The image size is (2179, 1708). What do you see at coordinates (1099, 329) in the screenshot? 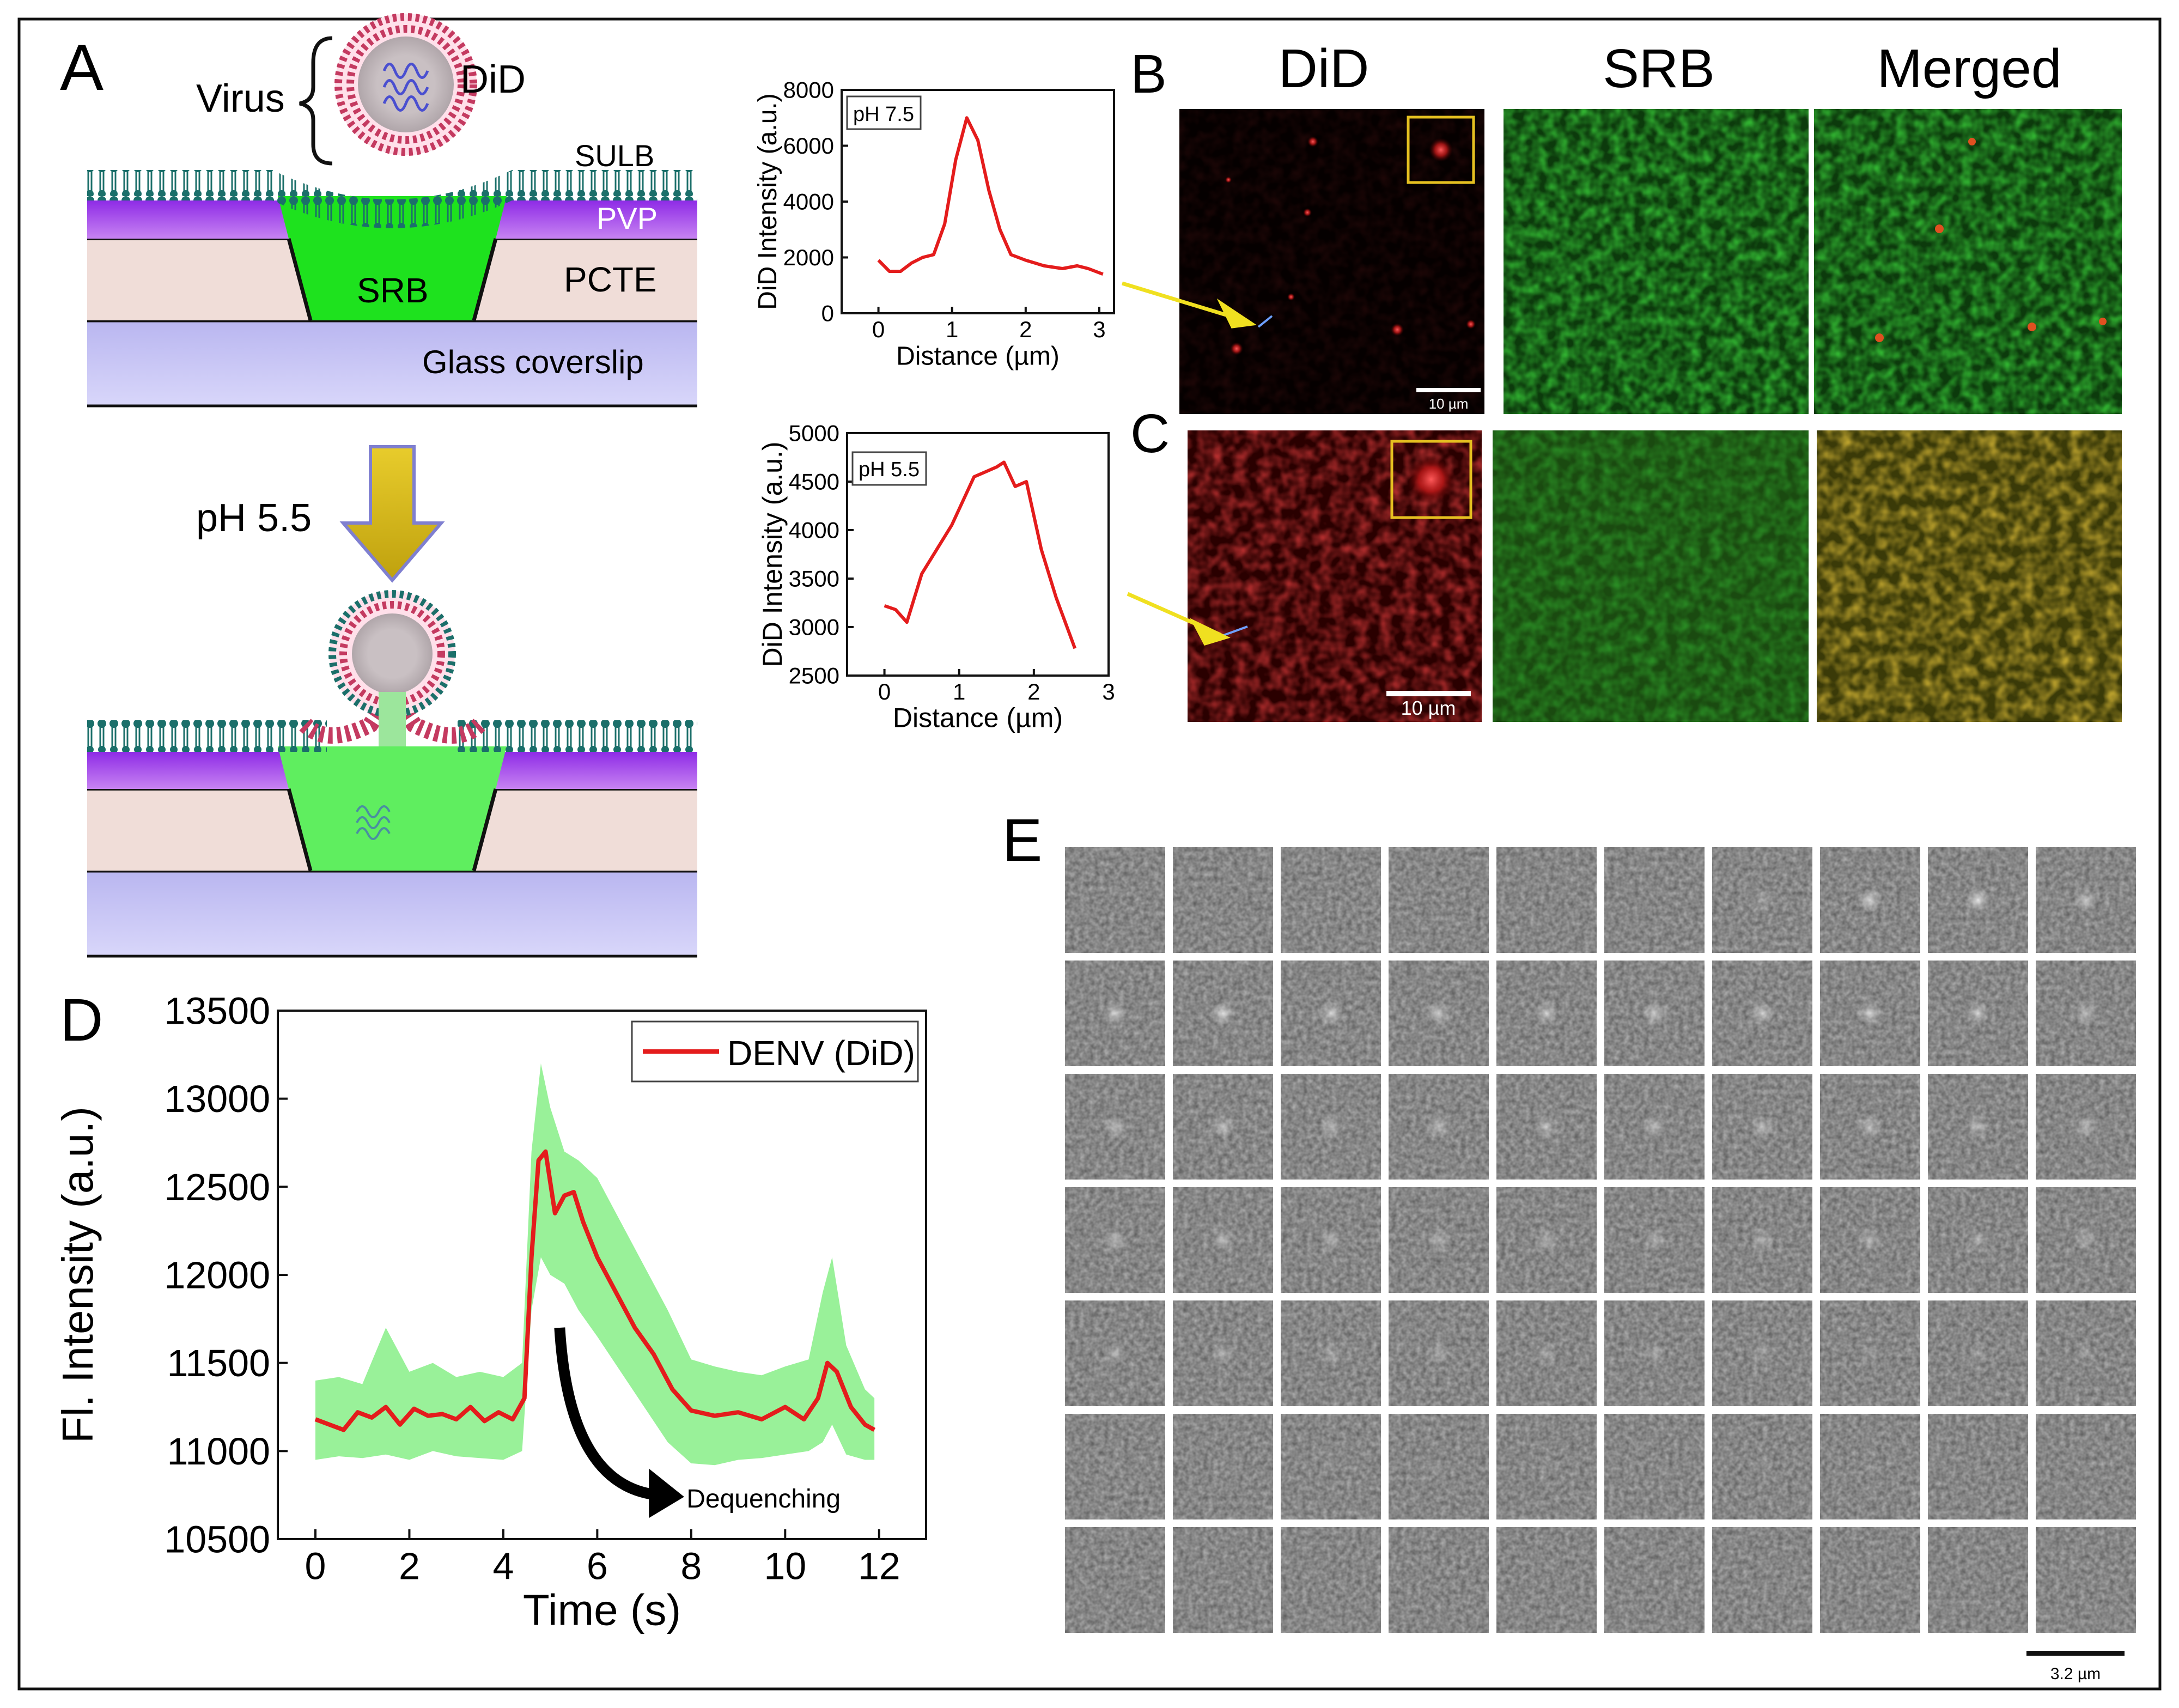
I see `x-tick-label: 3` at bounding box center [1099, 329].